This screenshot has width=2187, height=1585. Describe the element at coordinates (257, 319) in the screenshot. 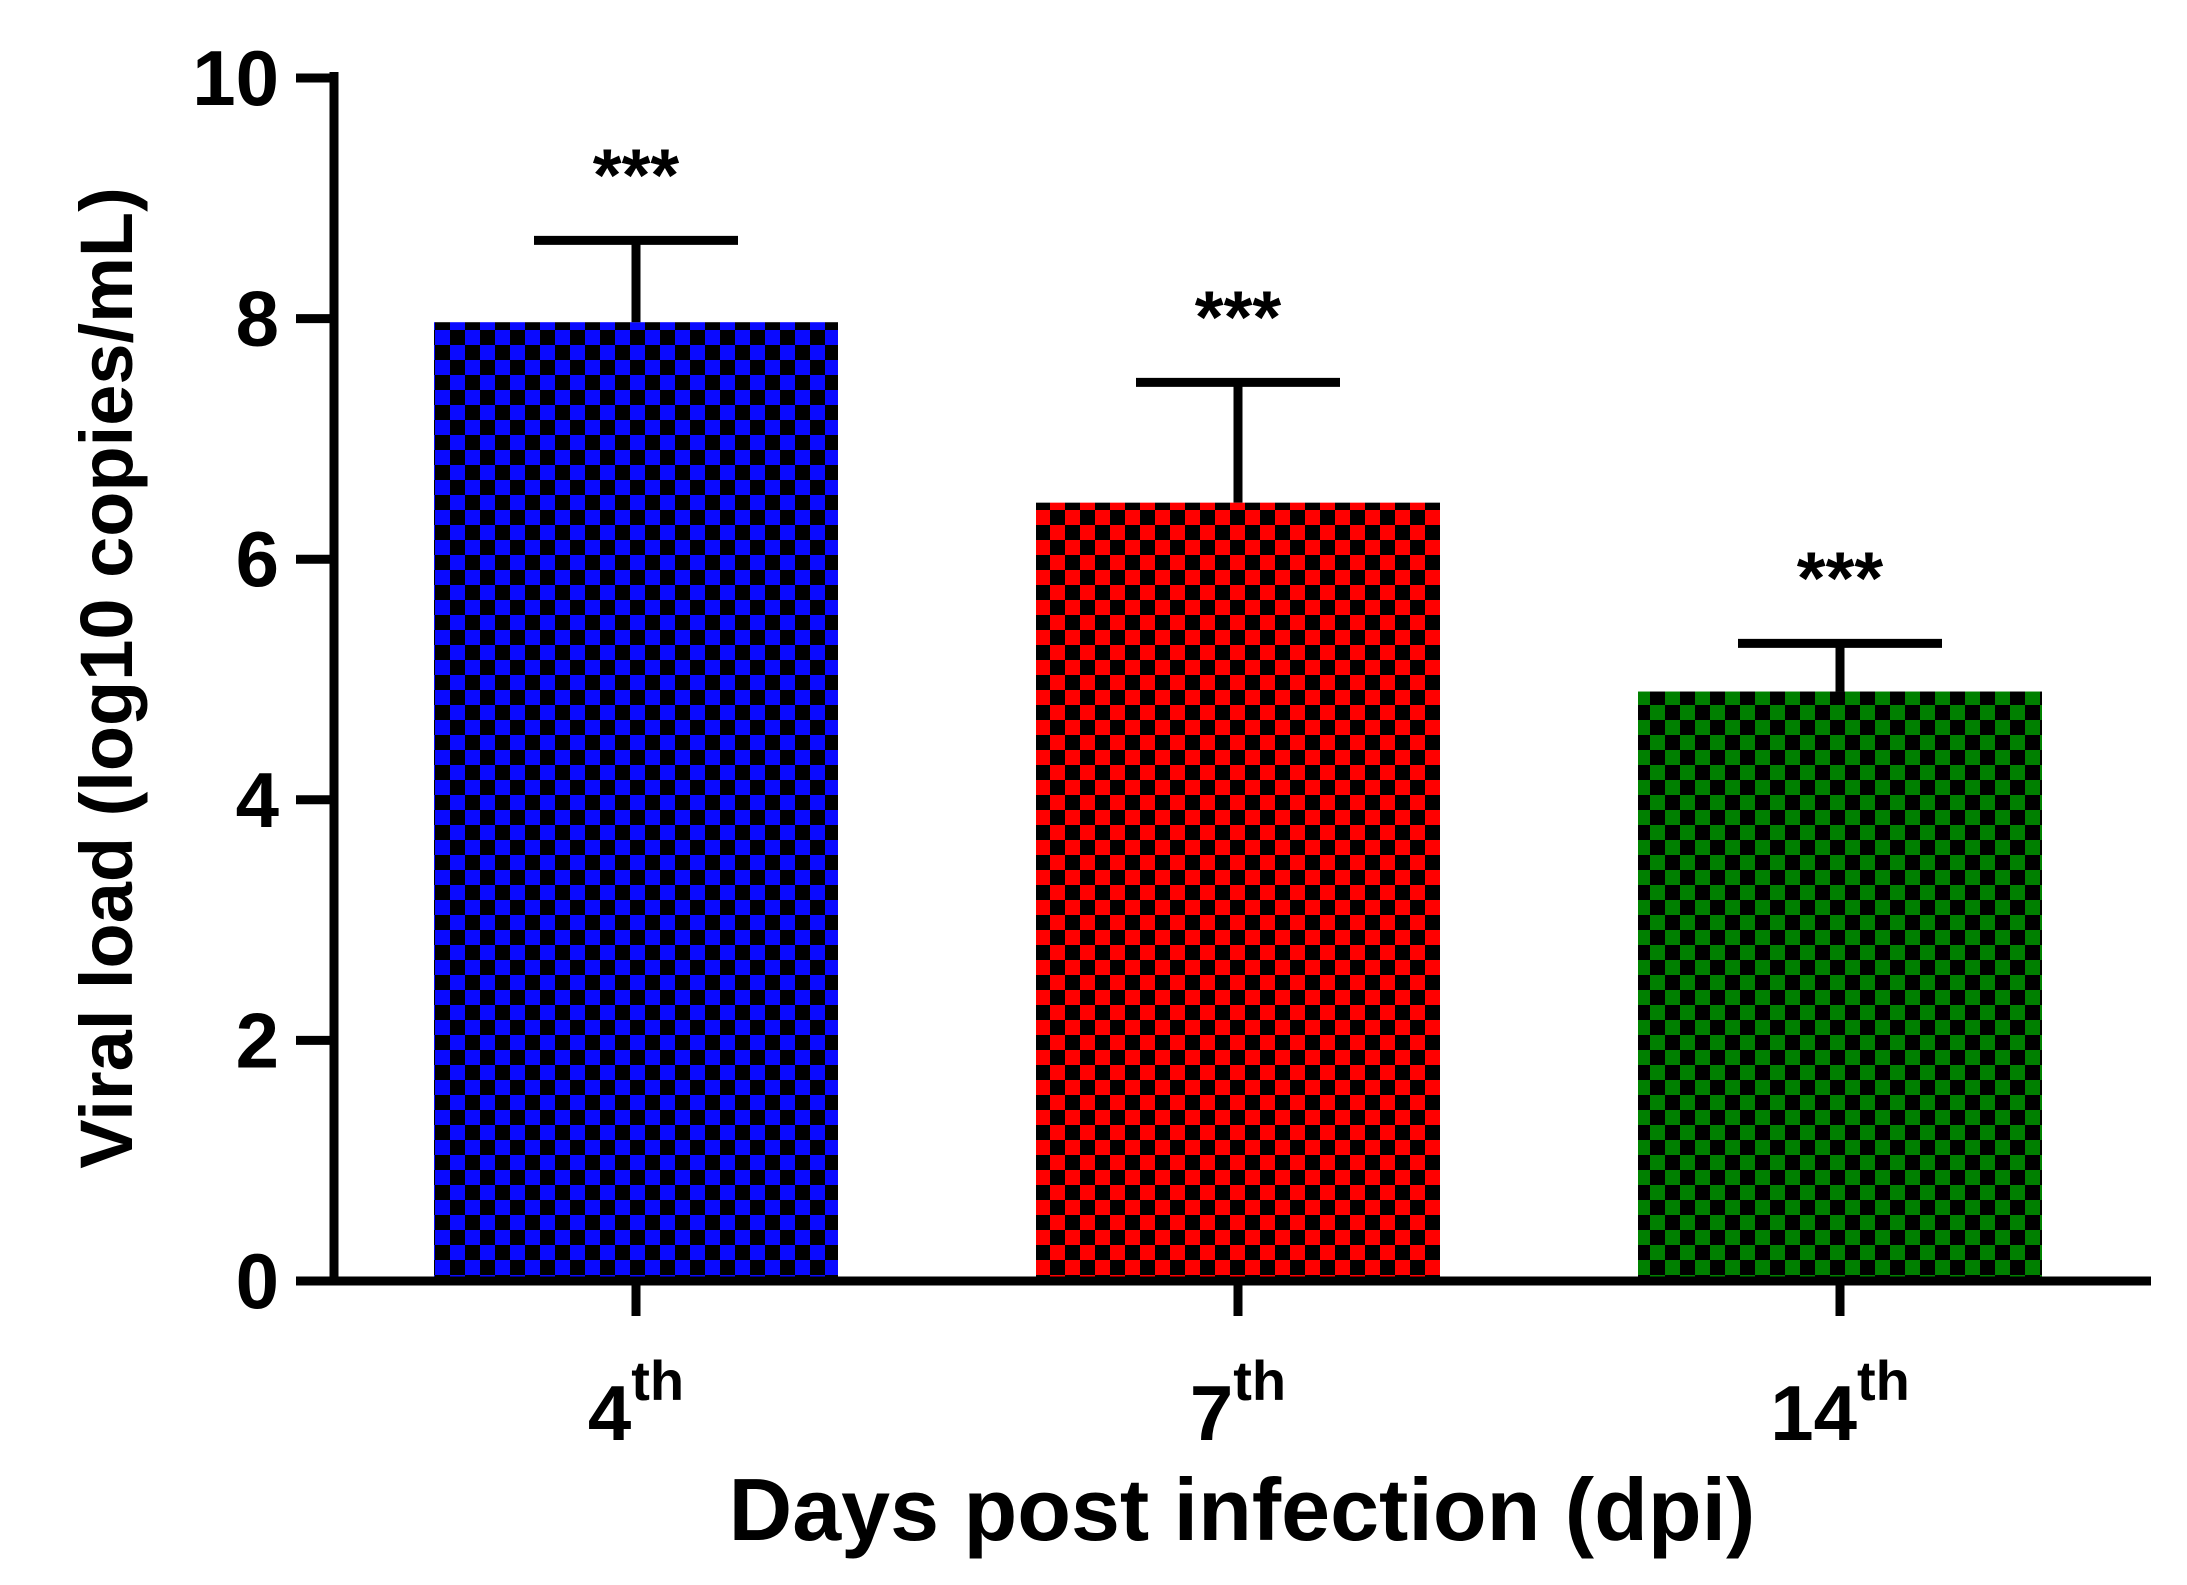

I see `y-tick-label-8: 8` at that location.